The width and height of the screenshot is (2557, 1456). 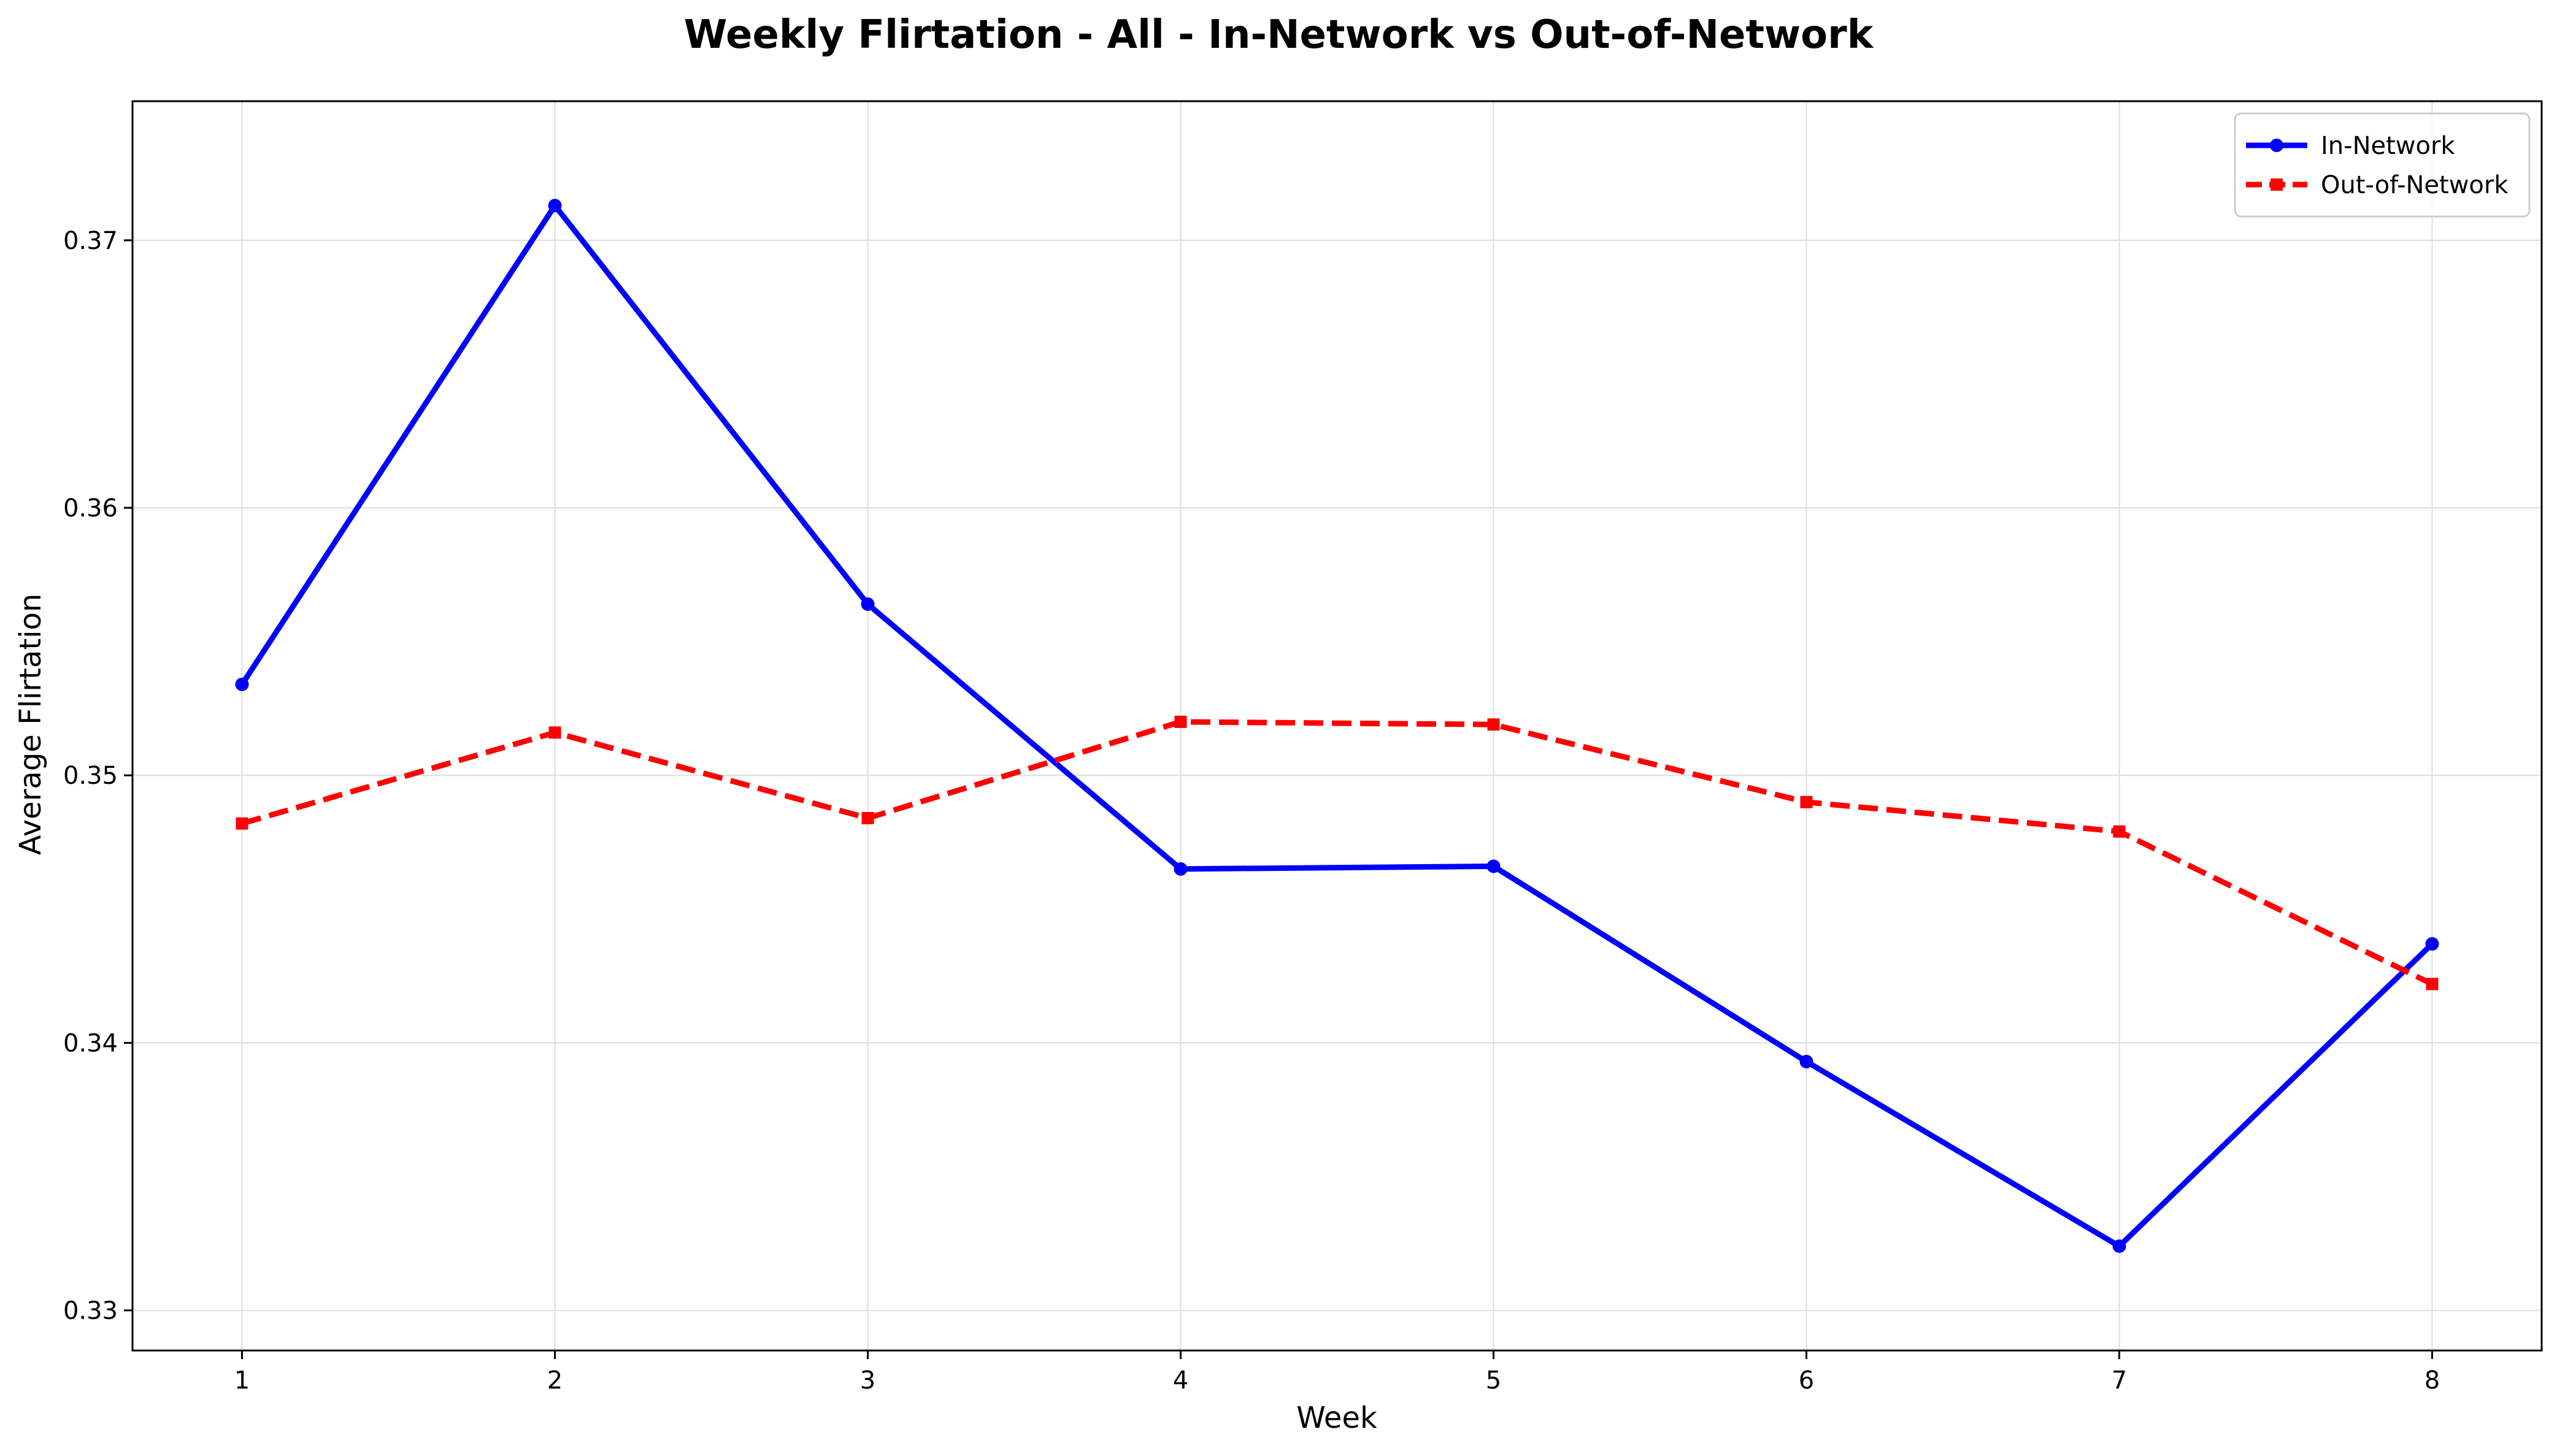 I want to click on x-tick-label: 5, so click(x=1493, y=1380).